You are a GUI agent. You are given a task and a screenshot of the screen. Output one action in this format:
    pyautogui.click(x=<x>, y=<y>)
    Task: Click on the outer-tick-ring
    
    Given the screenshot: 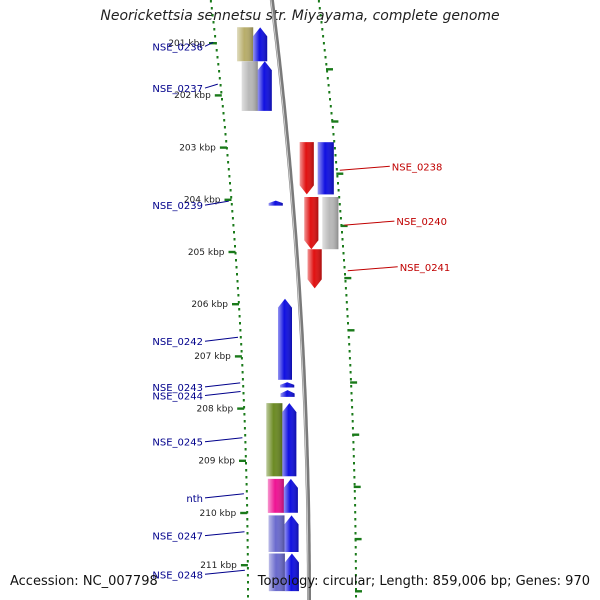 What is the action you would take?
    pyautogui.click(x=339, y=299)
    